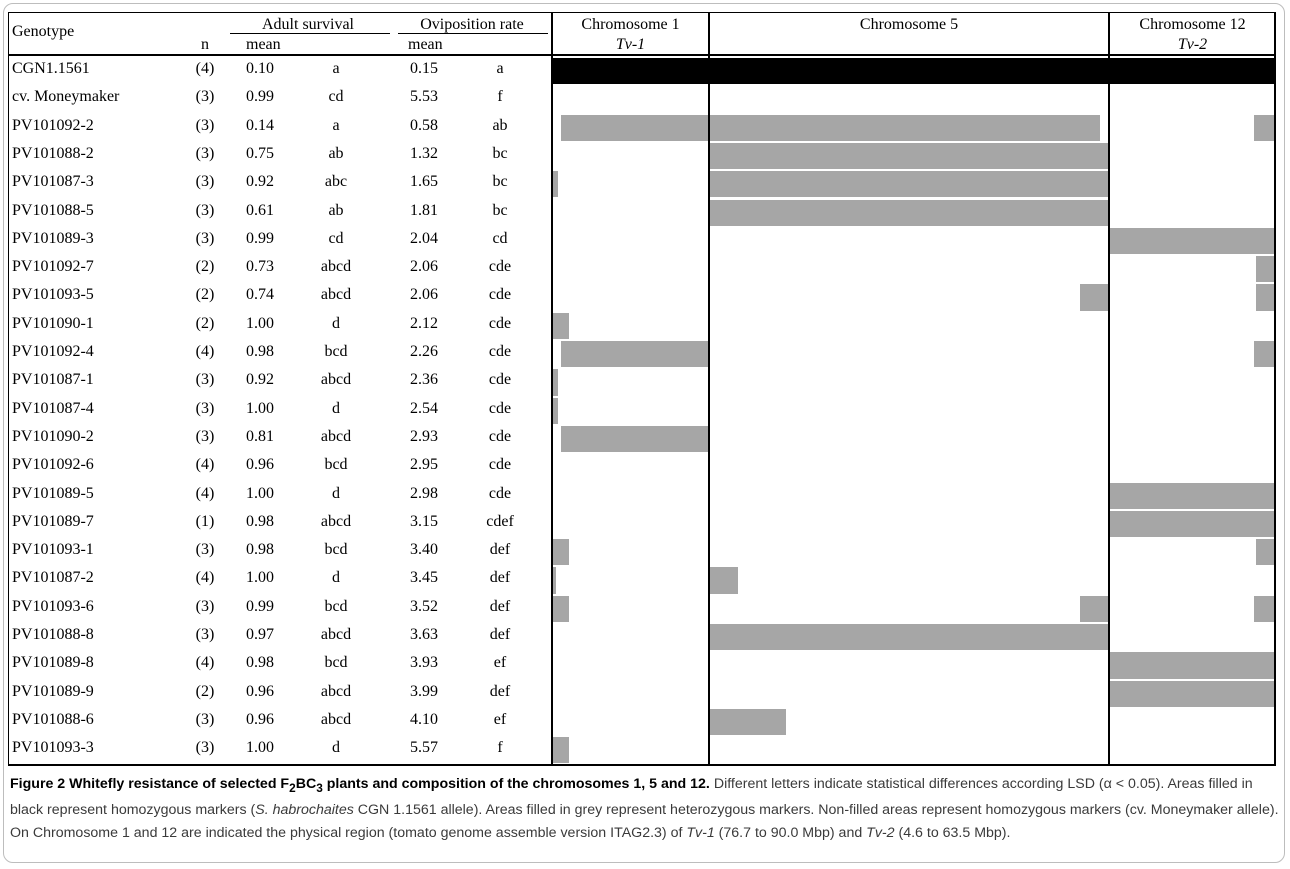  I want to click on cell-genotype: PV101089-8, so click(53, 663).